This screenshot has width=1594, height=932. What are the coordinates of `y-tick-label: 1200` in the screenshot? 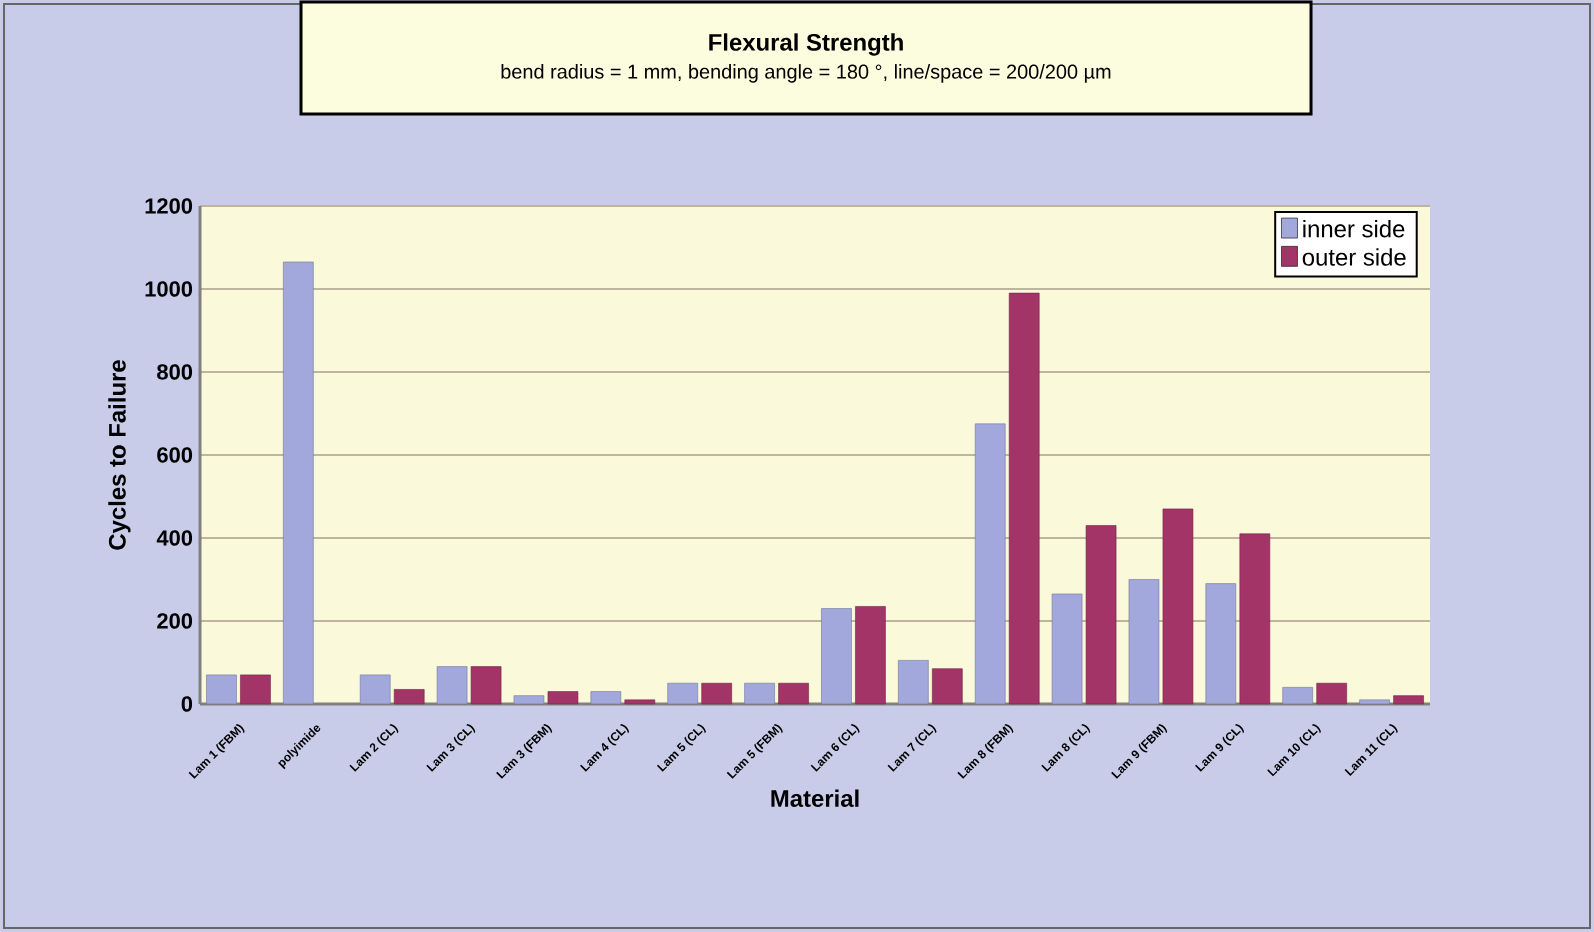 It's located at (169, 206).